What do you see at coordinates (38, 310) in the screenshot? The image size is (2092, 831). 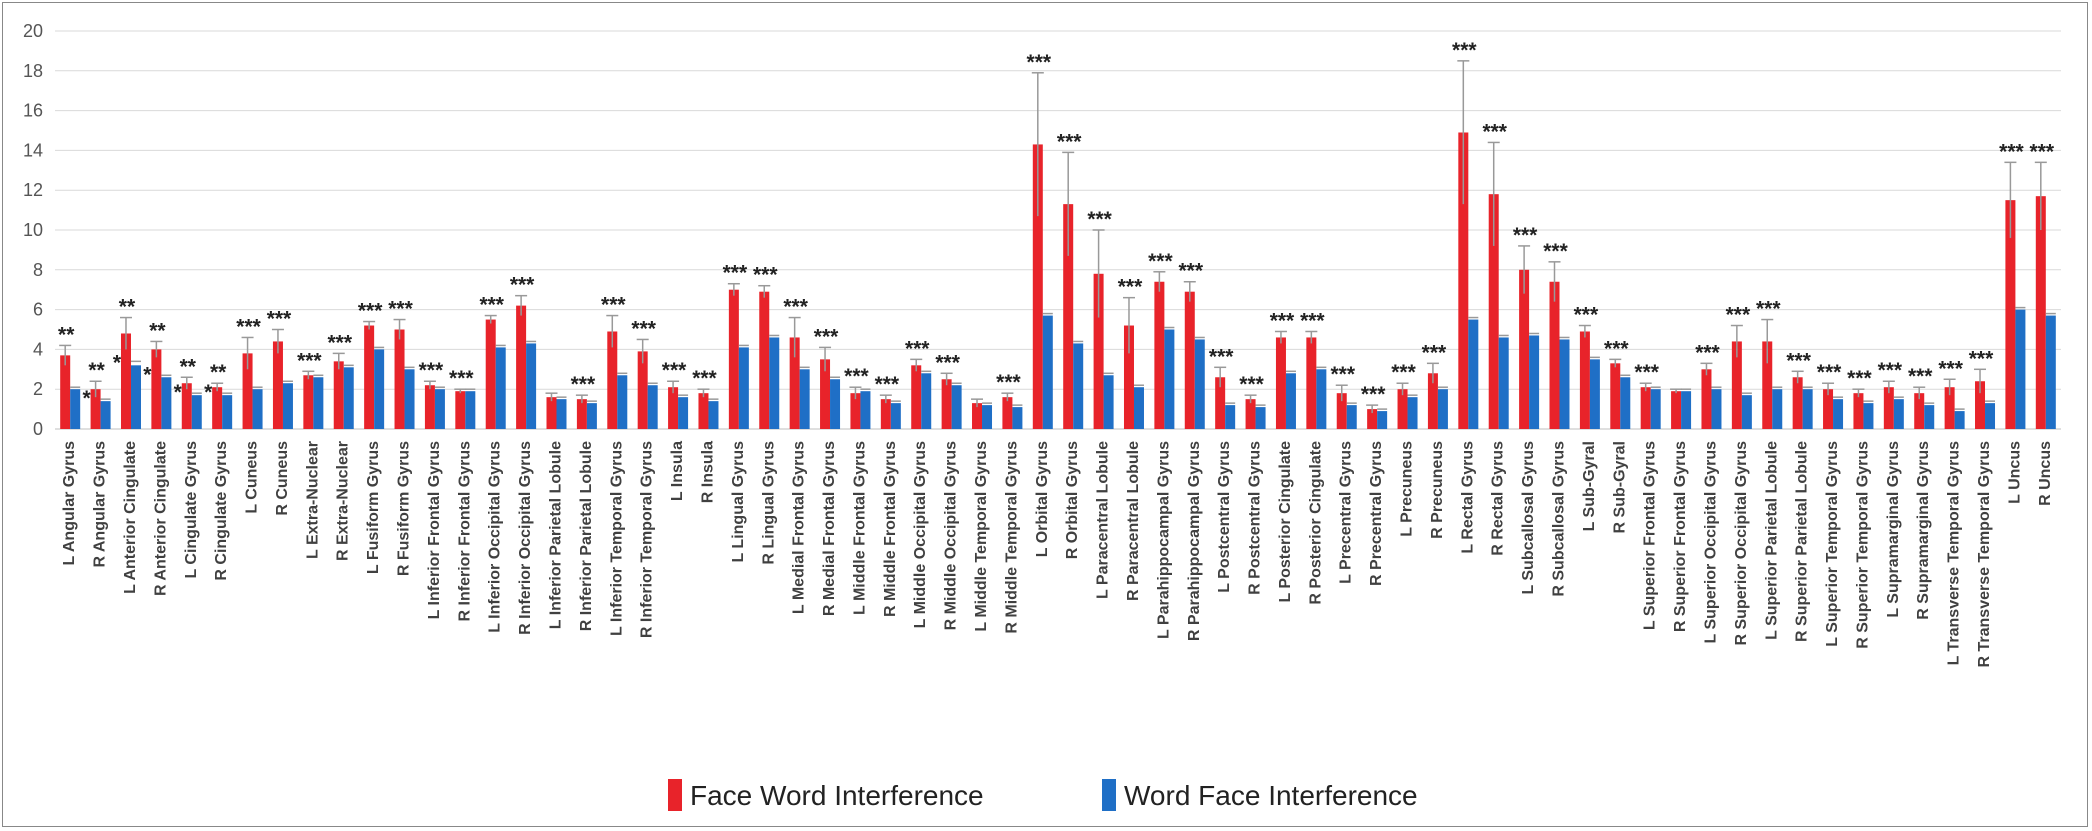 I see `y-tick-label: 6` at bounding box center [38, 310].